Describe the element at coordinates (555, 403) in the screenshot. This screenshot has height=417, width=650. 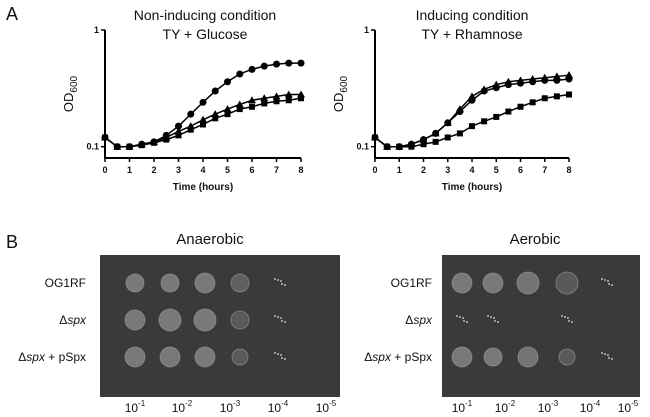
I see `dilution-exponent: -3` at that location.